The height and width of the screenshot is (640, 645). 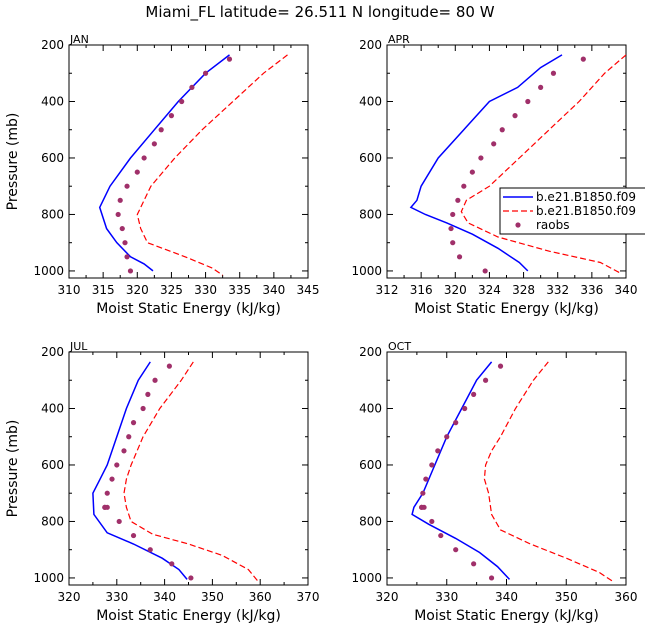 What do you see at coordinates (308, 597) in the screenshot?
I see `x-tick-label: 370` at bounding box center [308, 597].